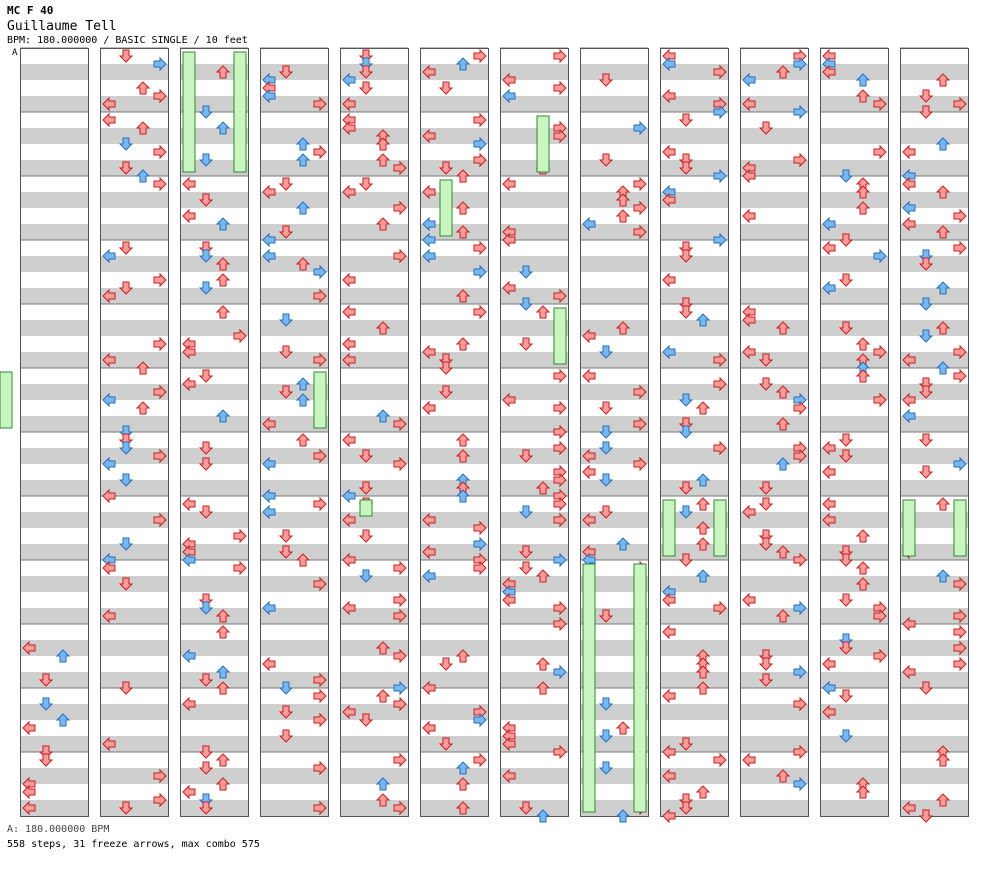  I want to click on column-border, so click(774, 432).